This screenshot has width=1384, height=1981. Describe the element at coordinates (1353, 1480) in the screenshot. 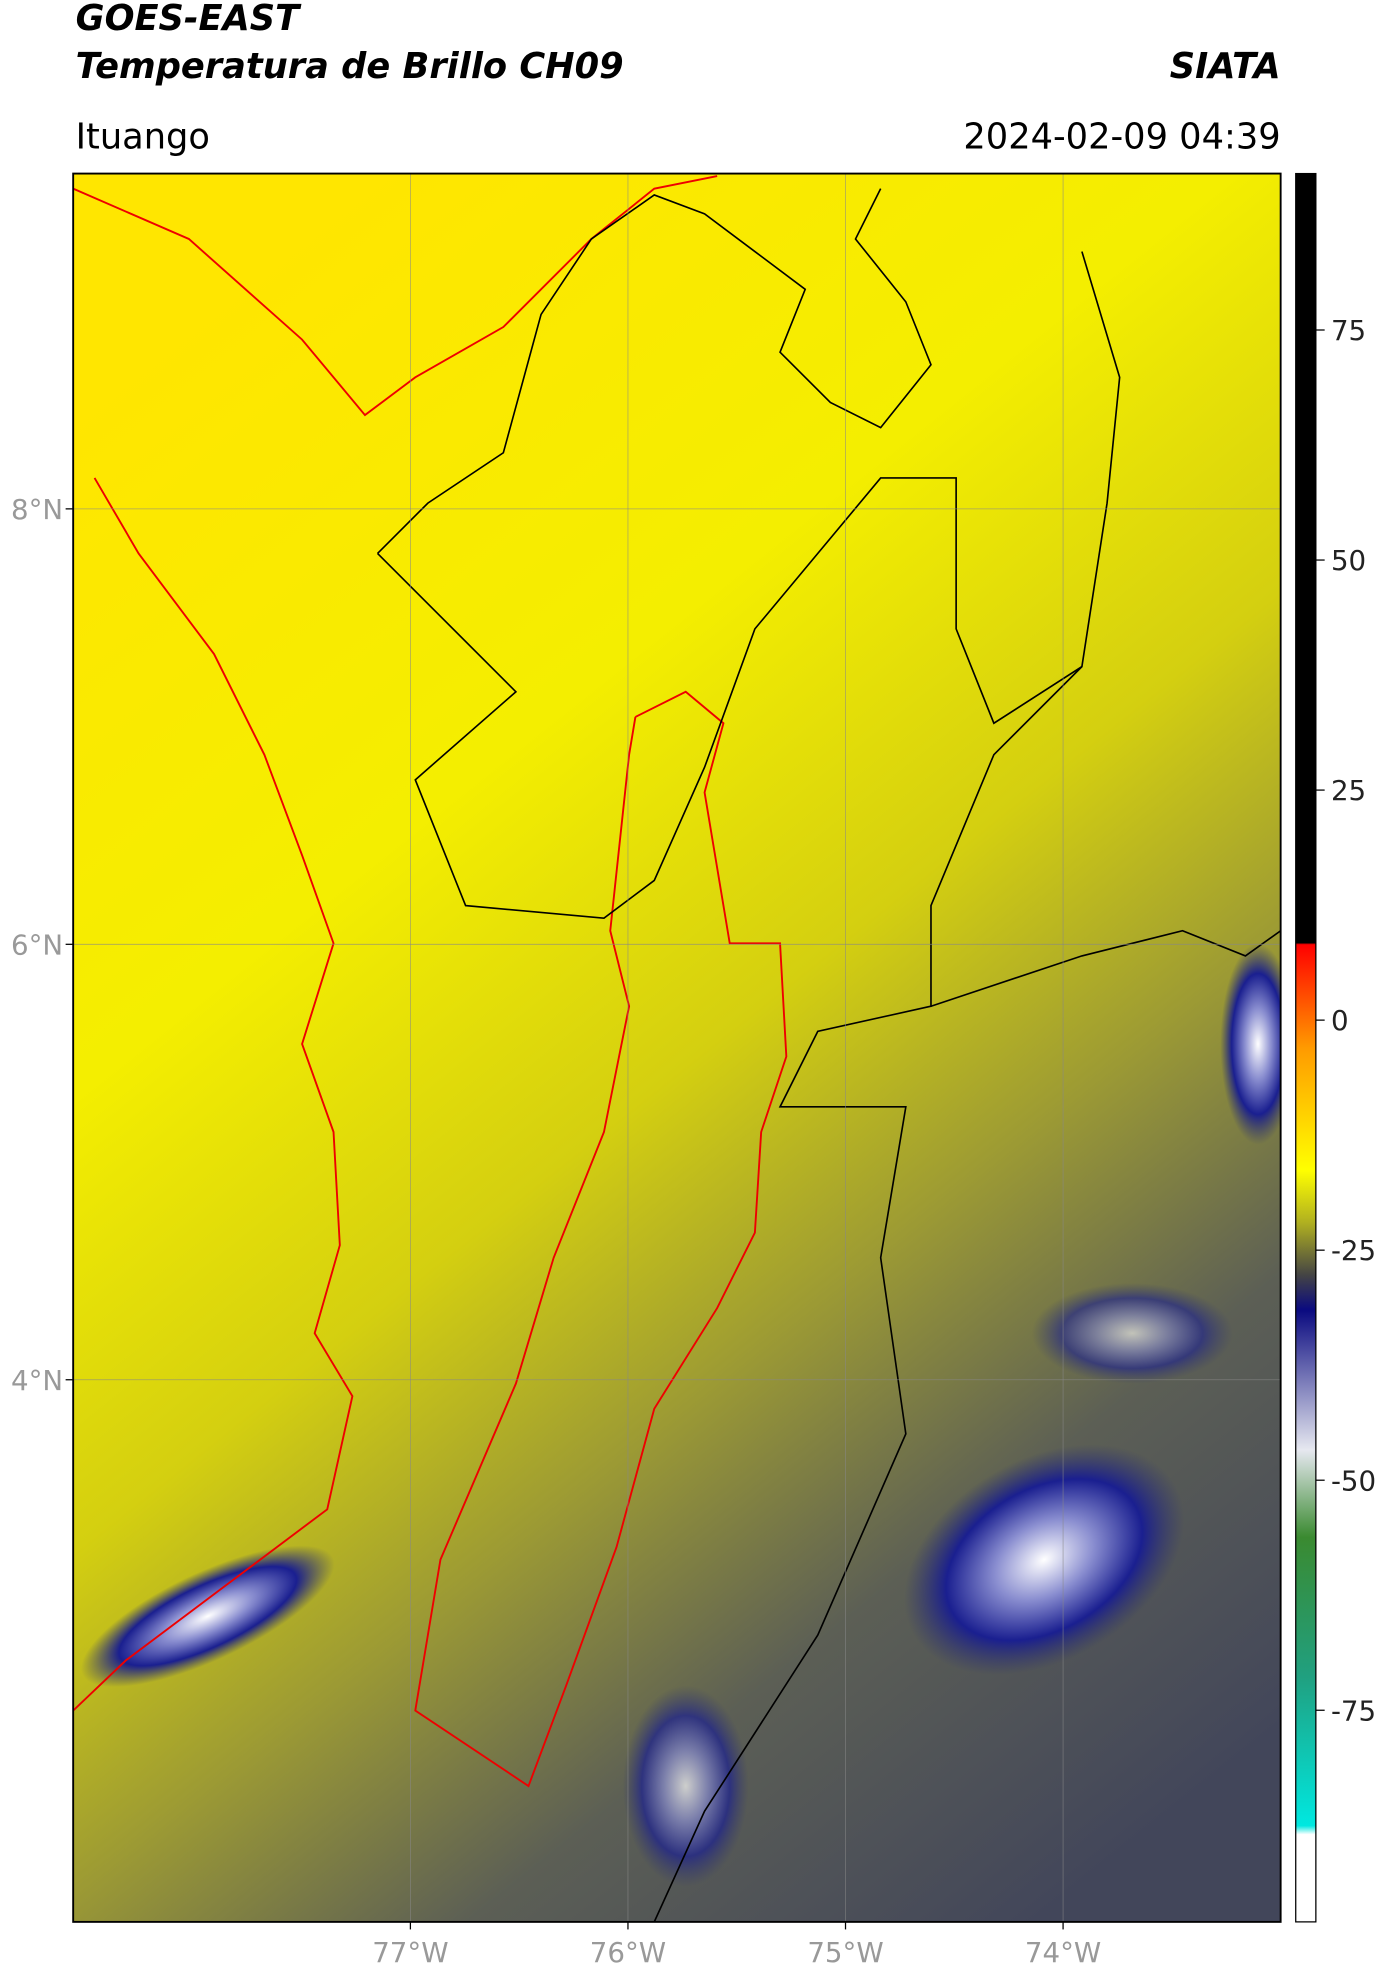

I see `colorbar-label: -50` at that location.